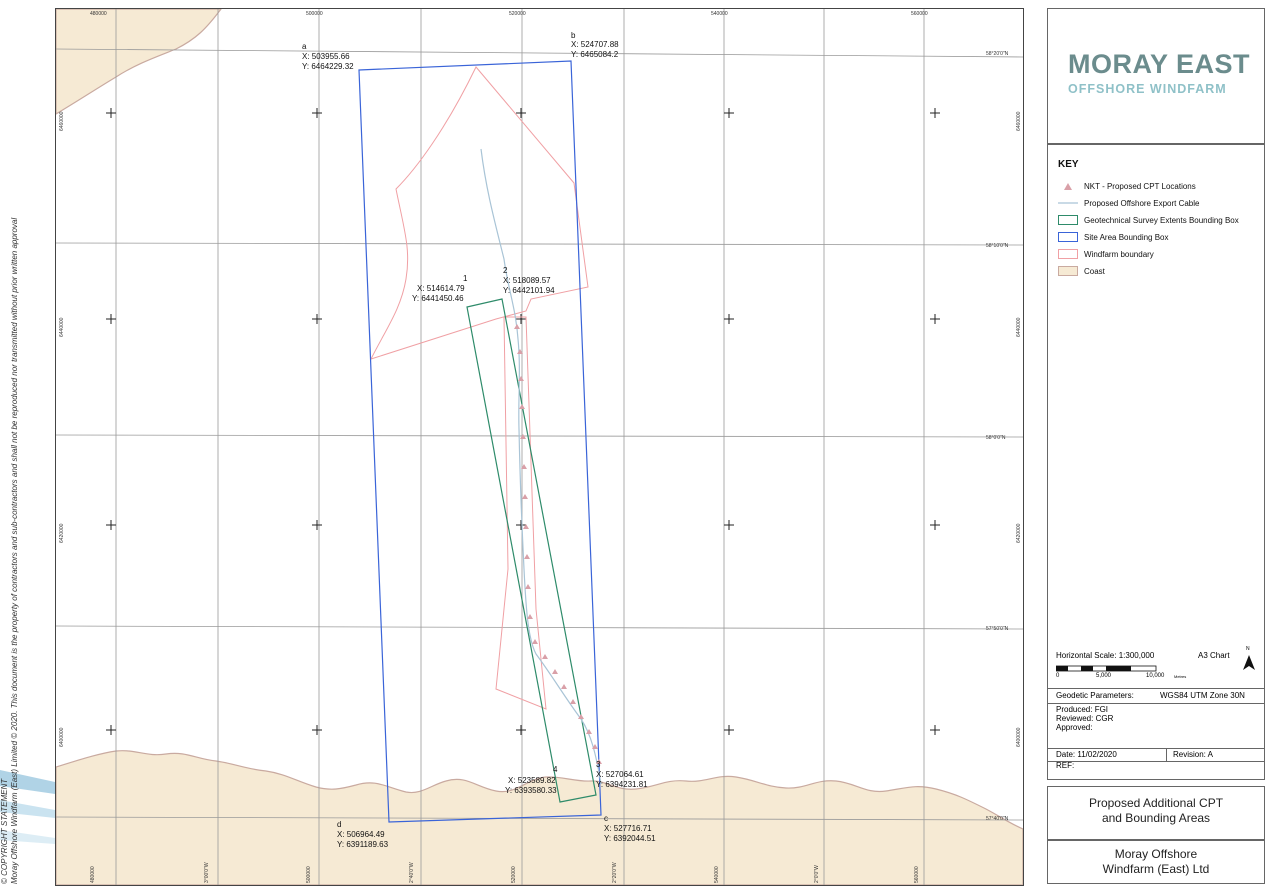 The width and height of the screenshot is (1267, 887). Describe the element at coordinates (1156, 869) in the screenshot. I see `company-line-2: Windfarm (East) Ltd` at that location.